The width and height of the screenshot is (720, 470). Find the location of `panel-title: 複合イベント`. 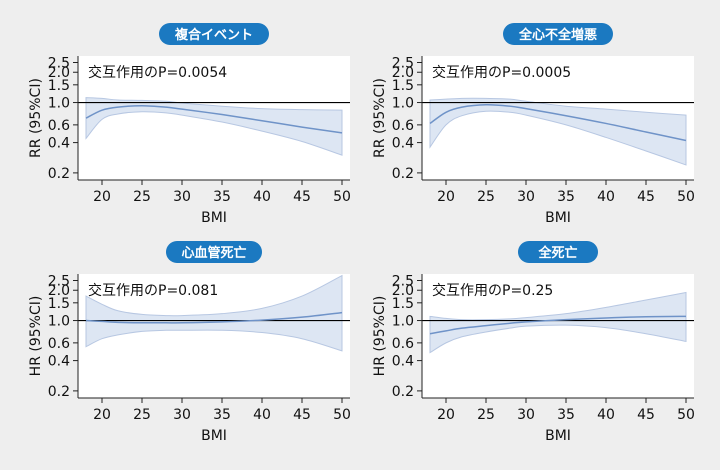

panel-title: 複合イベント is located at coordinates (213, 35).